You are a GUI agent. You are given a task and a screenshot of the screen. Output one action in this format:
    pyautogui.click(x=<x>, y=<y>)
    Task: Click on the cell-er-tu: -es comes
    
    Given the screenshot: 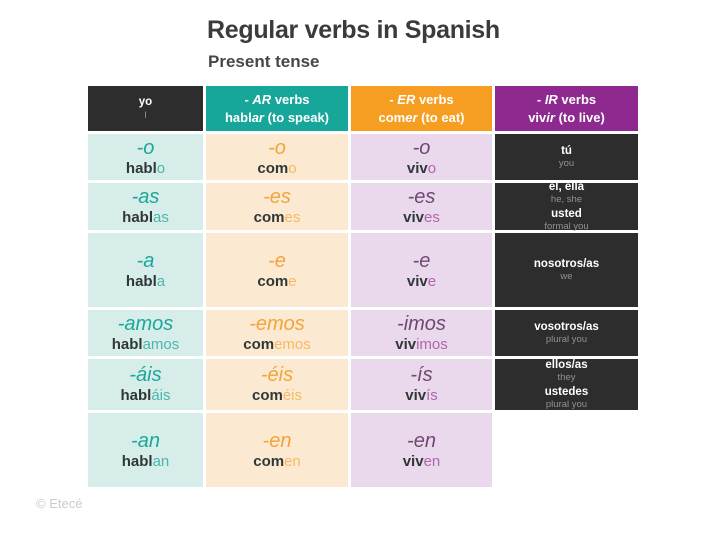 What is the action you would take?
    pyautogui.click(x=277, y=206)
    